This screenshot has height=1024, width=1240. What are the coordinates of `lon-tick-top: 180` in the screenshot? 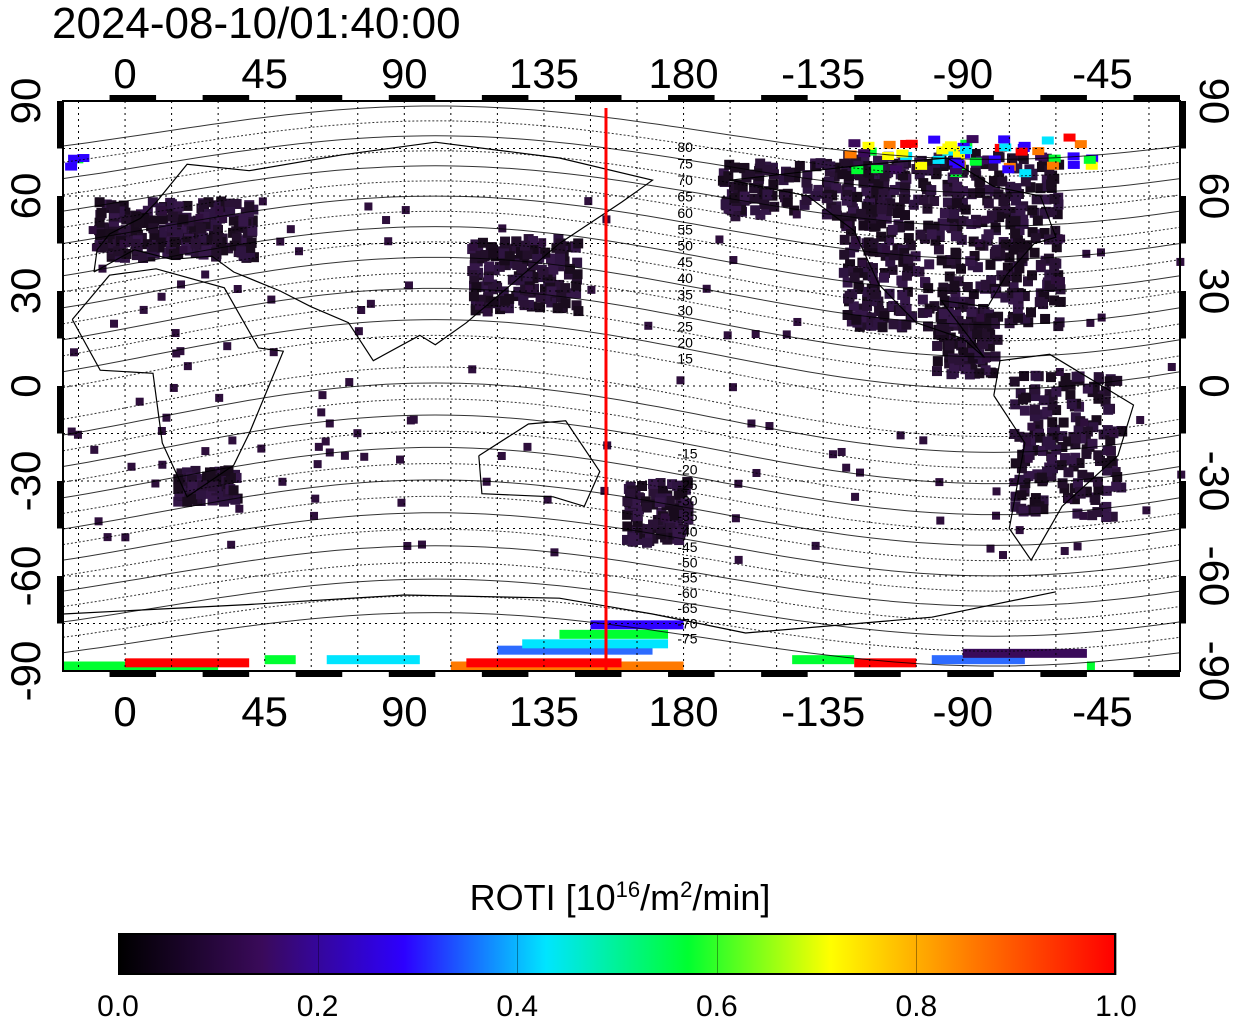 It's located at (684, 73).